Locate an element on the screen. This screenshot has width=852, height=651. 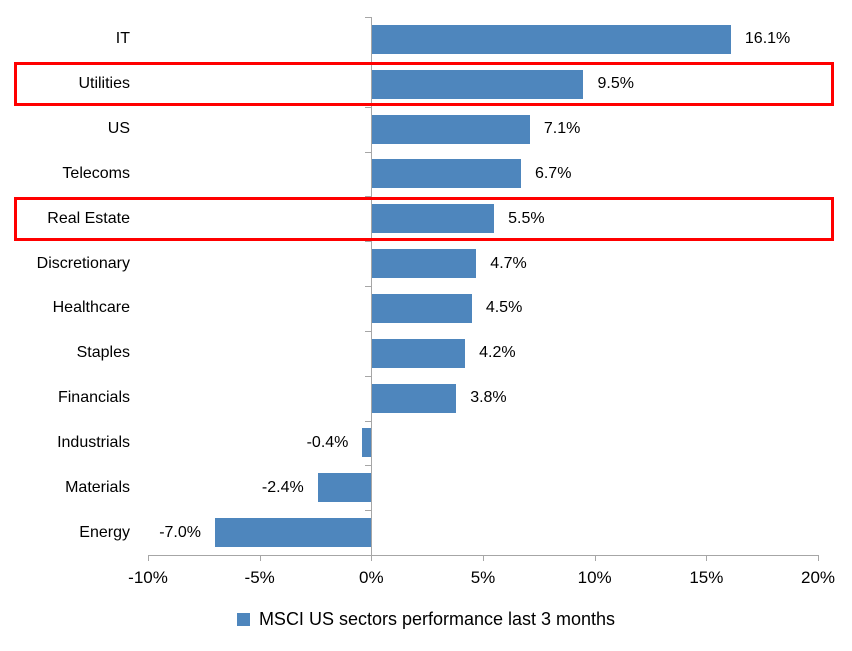
bar-telecoms is located at coordinates (446, 174).